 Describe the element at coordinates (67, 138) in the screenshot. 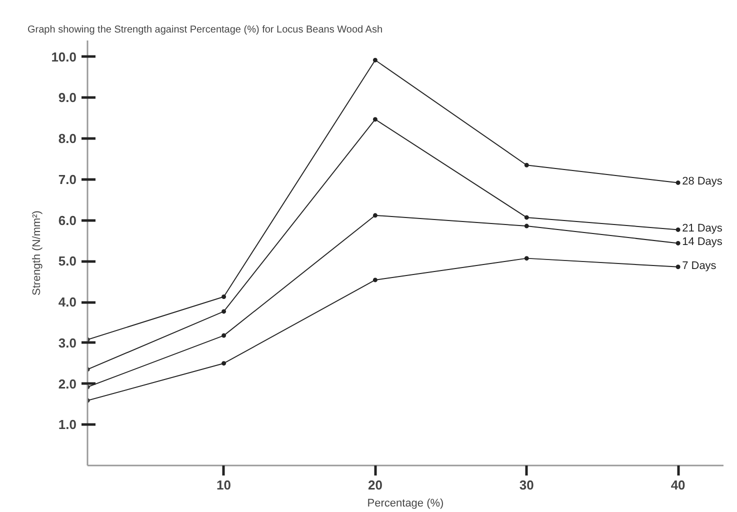

I see `y-tick-label: 8.0` at that location.